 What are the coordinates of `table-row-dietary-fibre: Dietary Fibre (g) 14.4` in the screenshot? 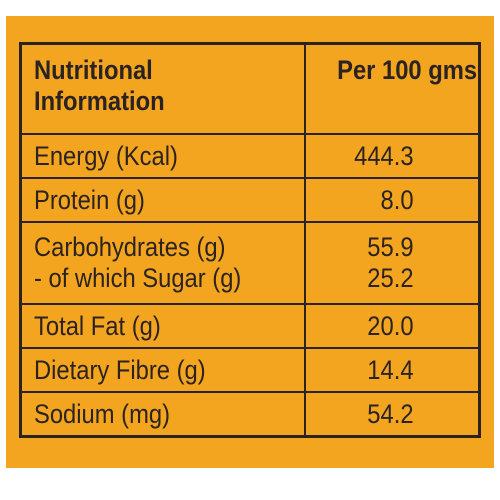 It's located at (250, 370).